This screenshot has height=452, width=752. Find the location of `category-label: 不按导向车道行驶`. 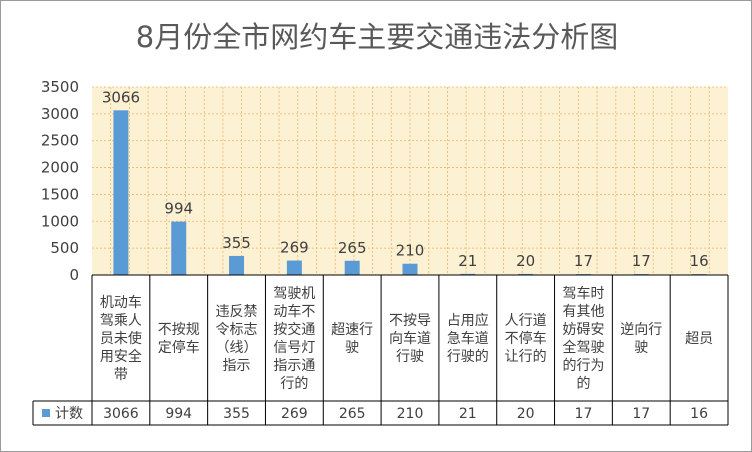

category-label: 不按导向车道行驶 is located at coordinates (410, 339).